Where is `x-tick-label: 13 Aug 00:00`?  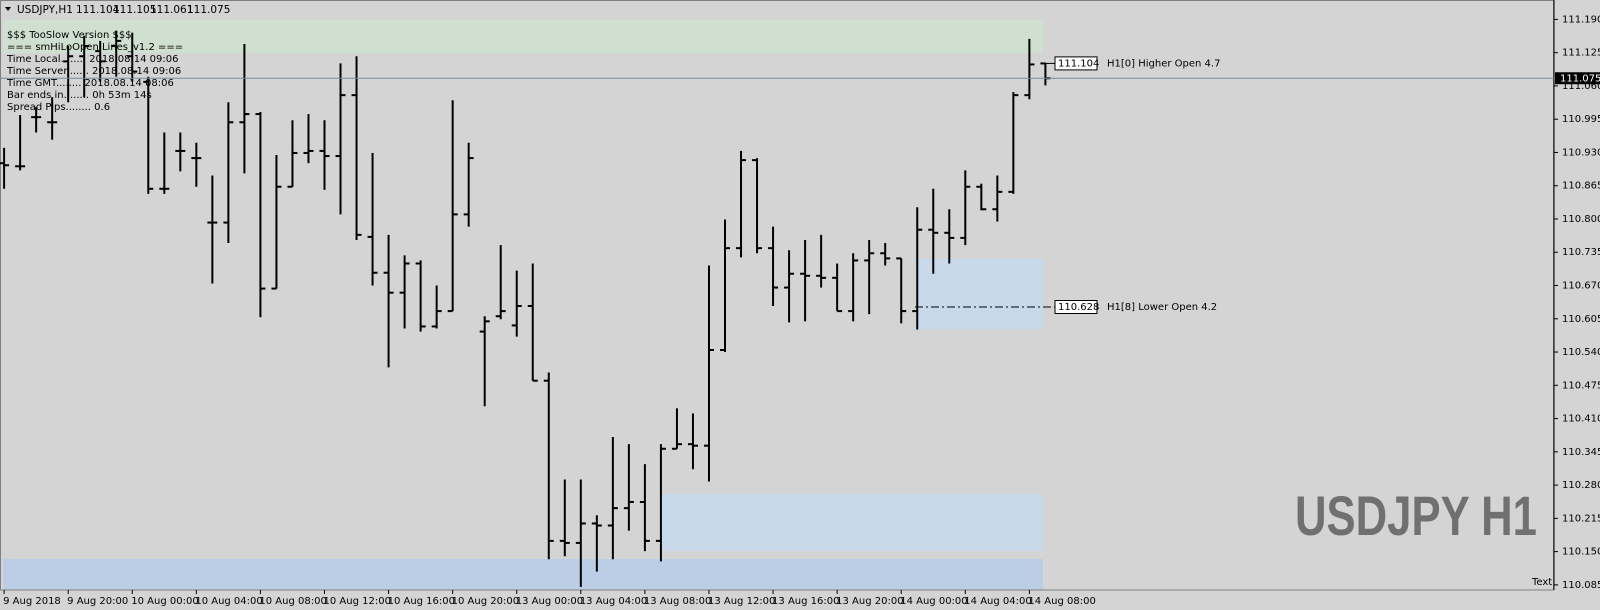 x-tick-label: 13 Aug 00:00 is located at coordinates (549, 601).